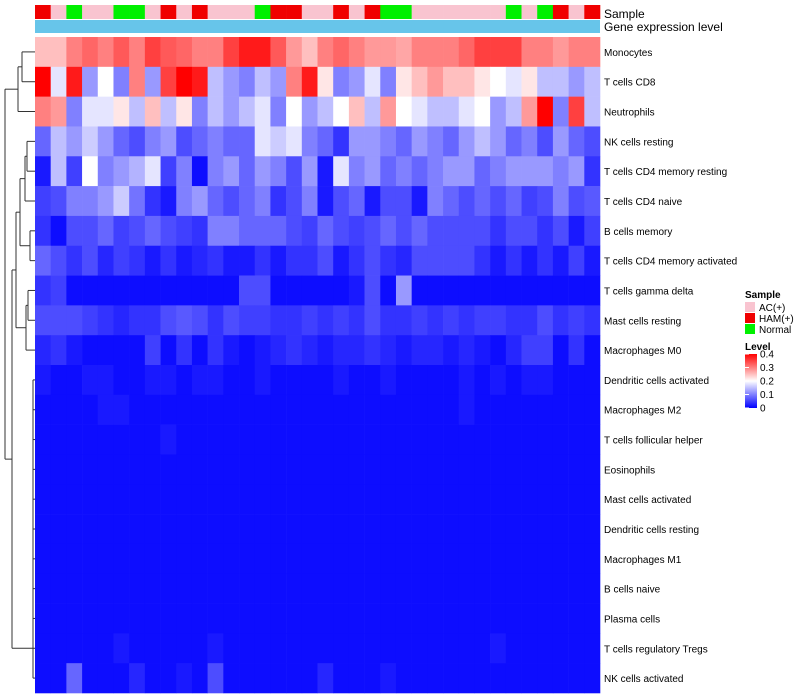 The image size is (800, 700). What do you see at coordinates (629, 470) in the screenshot?
I see `row-label: Eosinophils` at bounding box center [629, 470].